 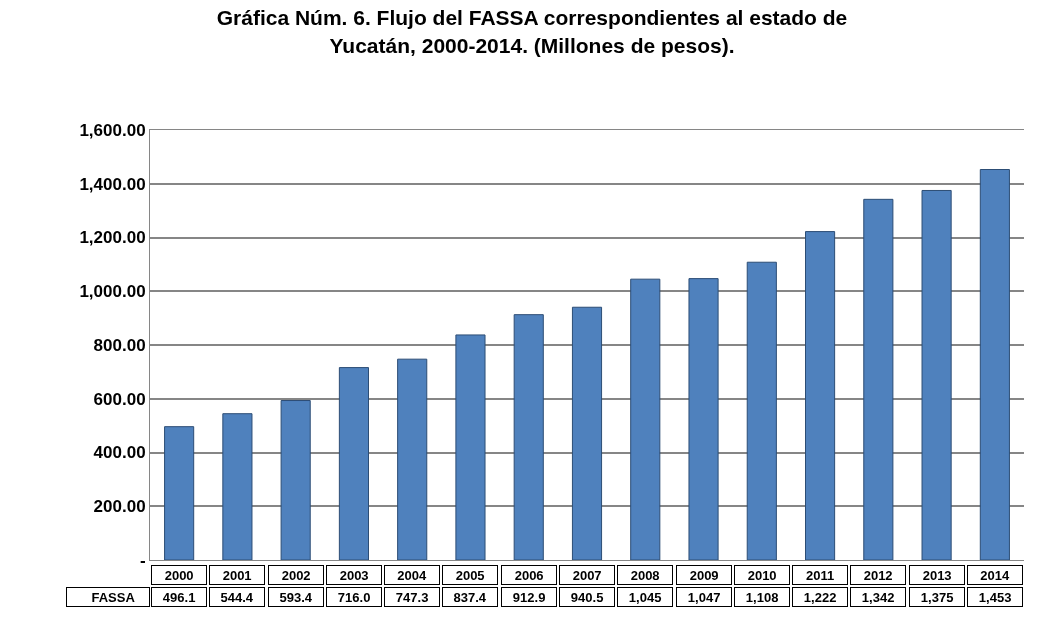 What do you see at coordinates (119, 507) in the screenshot?
I see `y-tick-label: 200.00` at bounding box center [119, 507].